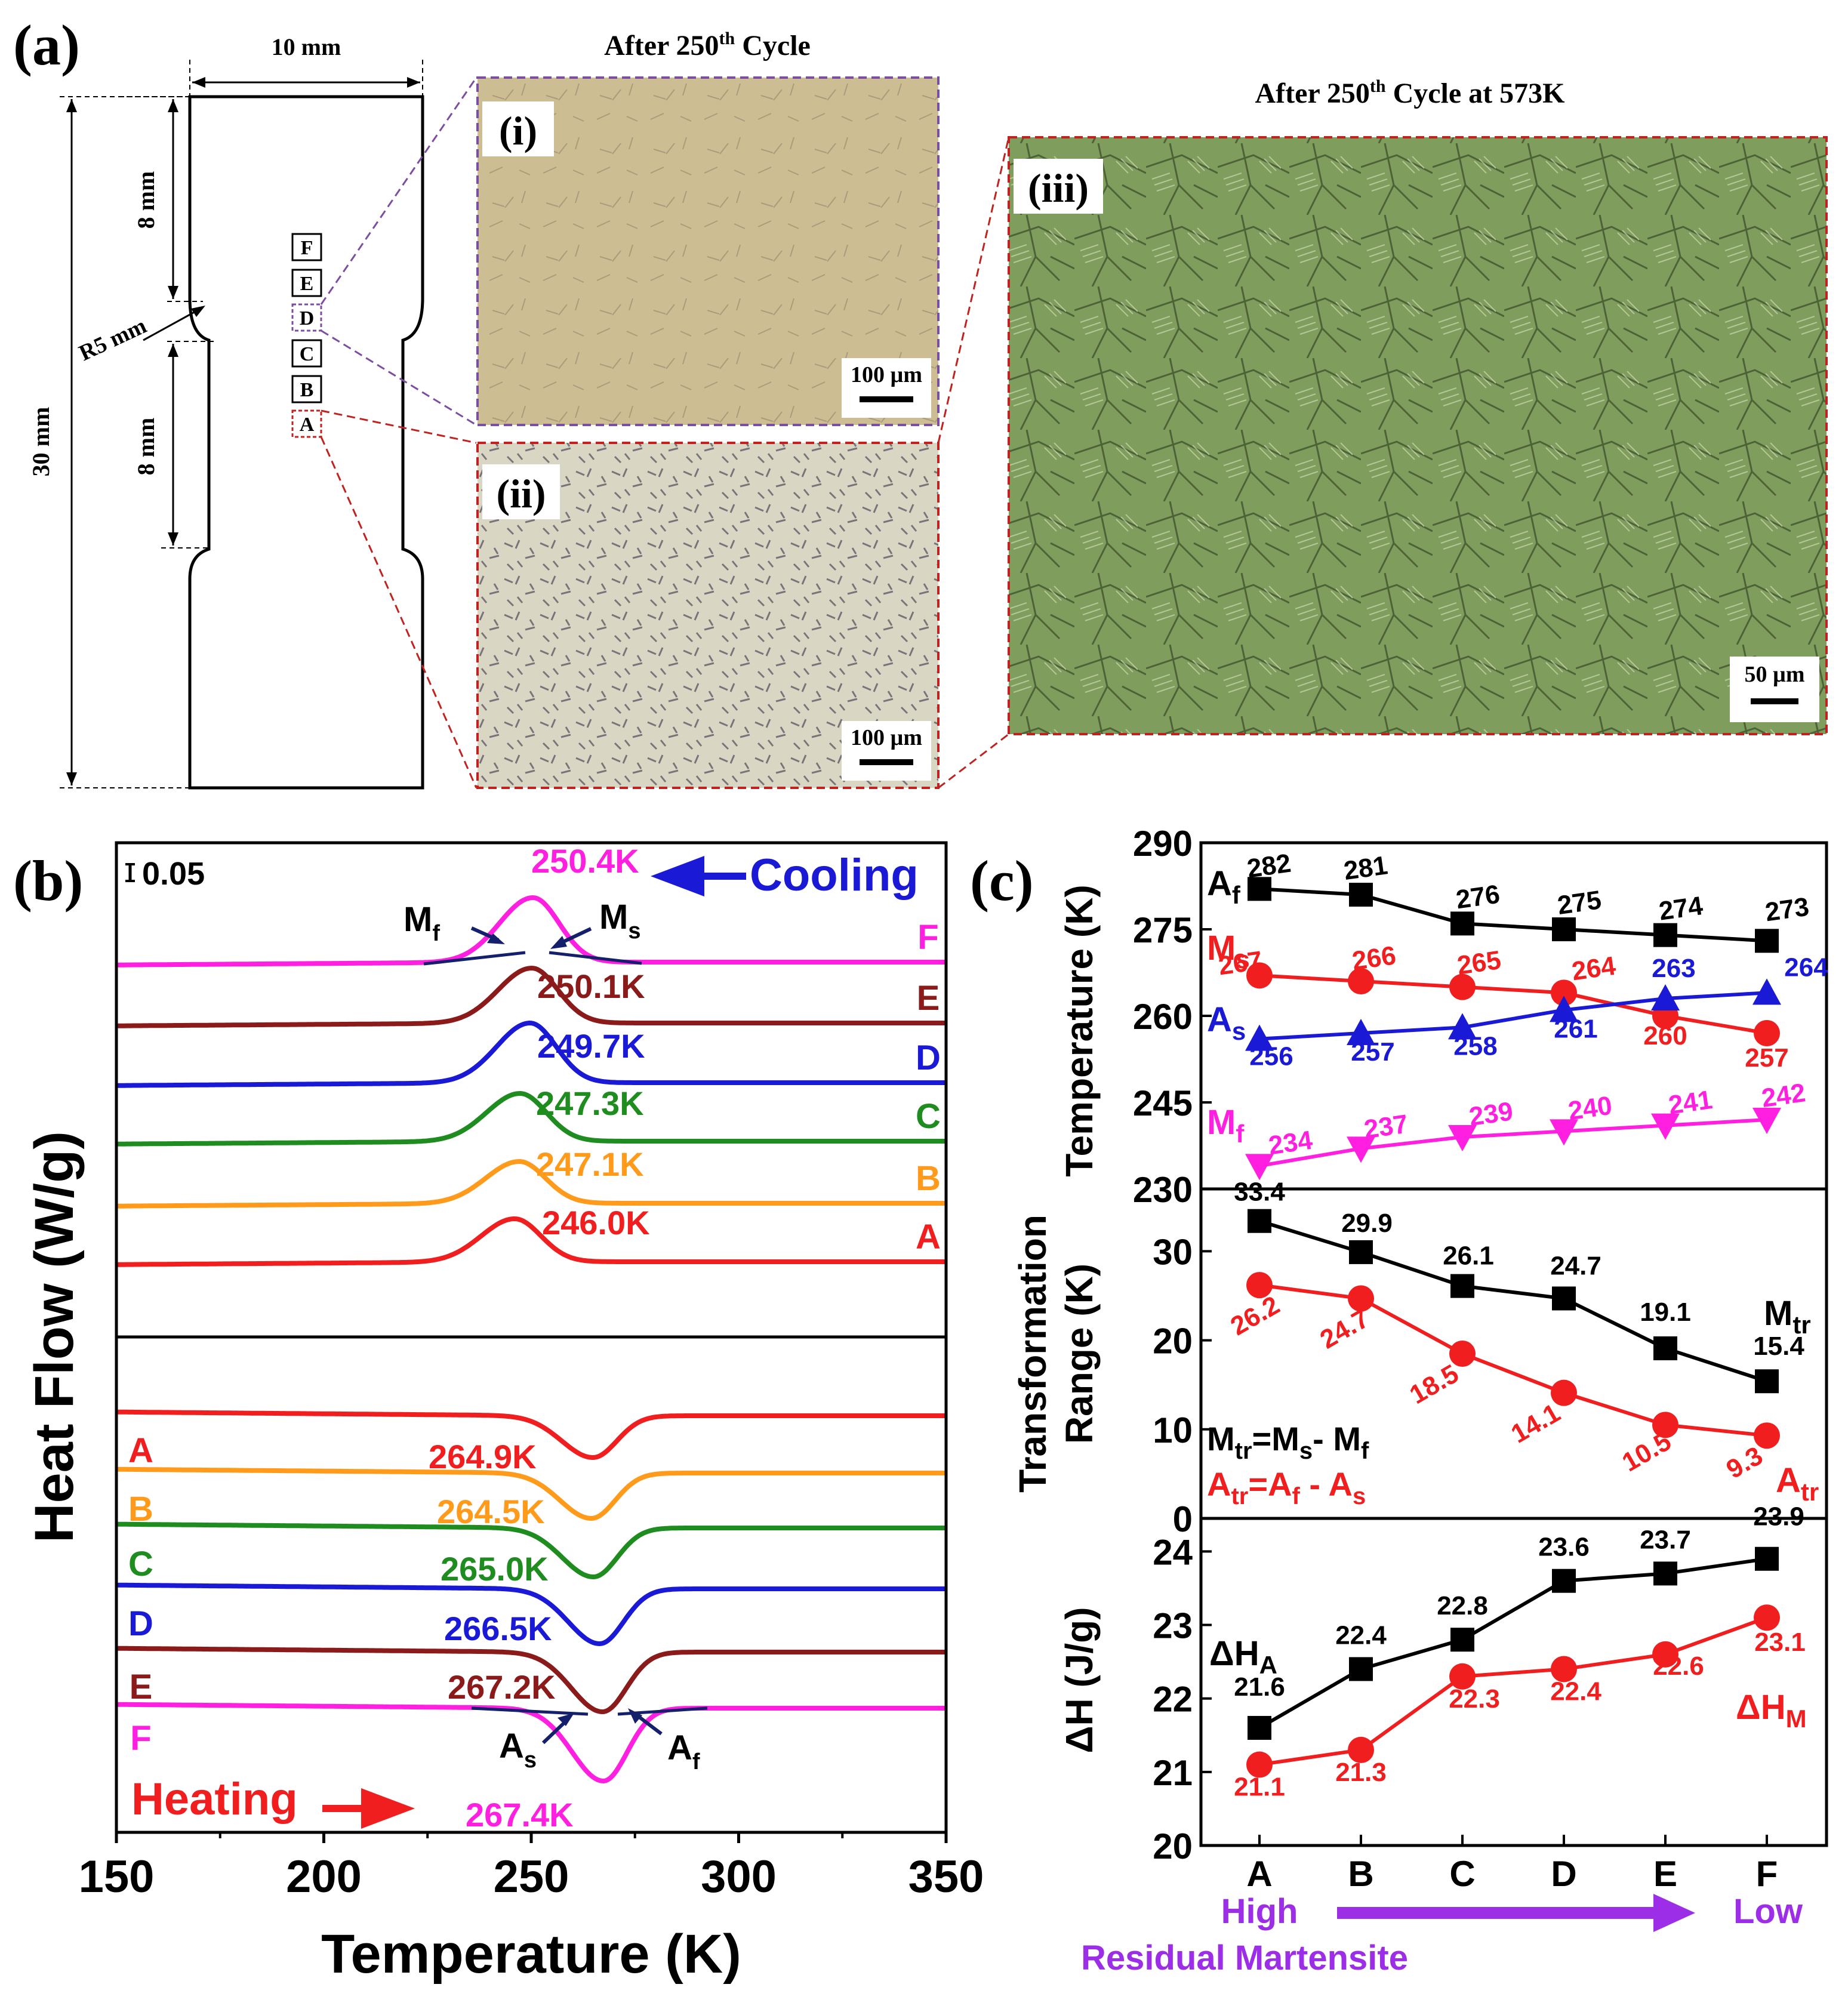  Describe the element at coordinates (928, 999) in the screenshot. I see `cooling-curve-label: E` at that location.